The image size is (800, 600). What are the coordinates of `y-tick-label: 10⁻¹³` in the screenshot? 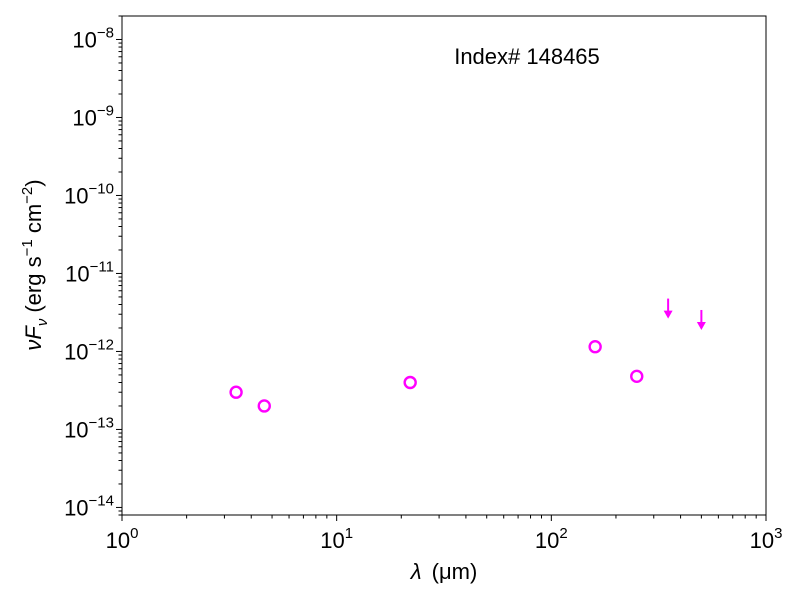 It's located at (89, 428).